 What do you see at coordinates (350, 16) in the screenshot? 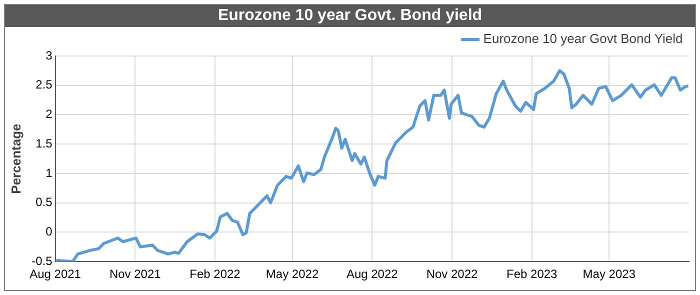
I see `chart-title: Eurozone 10 year Govt. Bond yield` at bounding box center [350, 16].